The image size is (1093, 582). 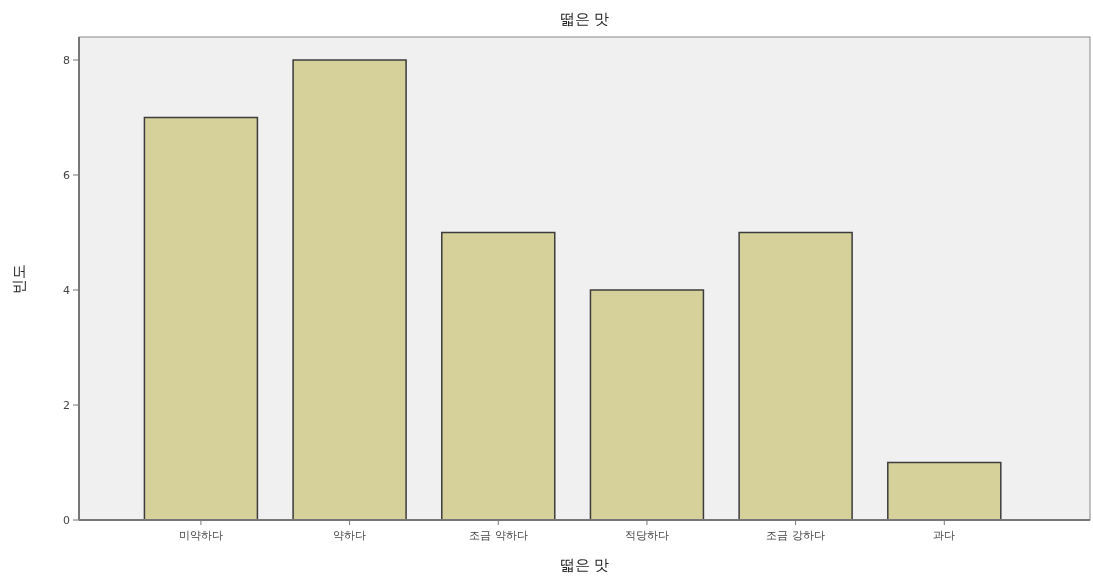 I want to click on x-tick-label: 과다, so click(x=944, y=535).